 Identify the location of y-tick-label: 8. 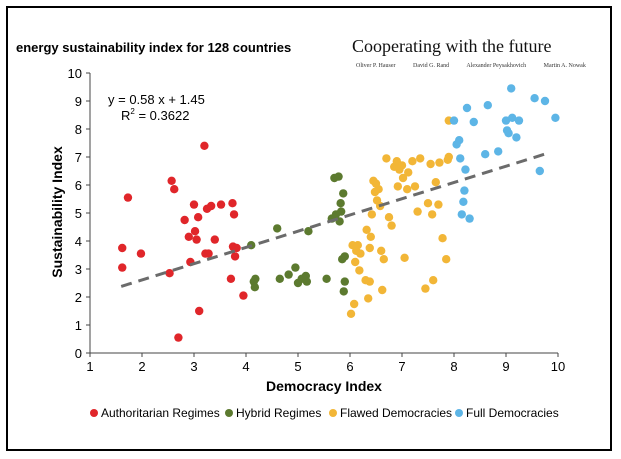
(78, 129).